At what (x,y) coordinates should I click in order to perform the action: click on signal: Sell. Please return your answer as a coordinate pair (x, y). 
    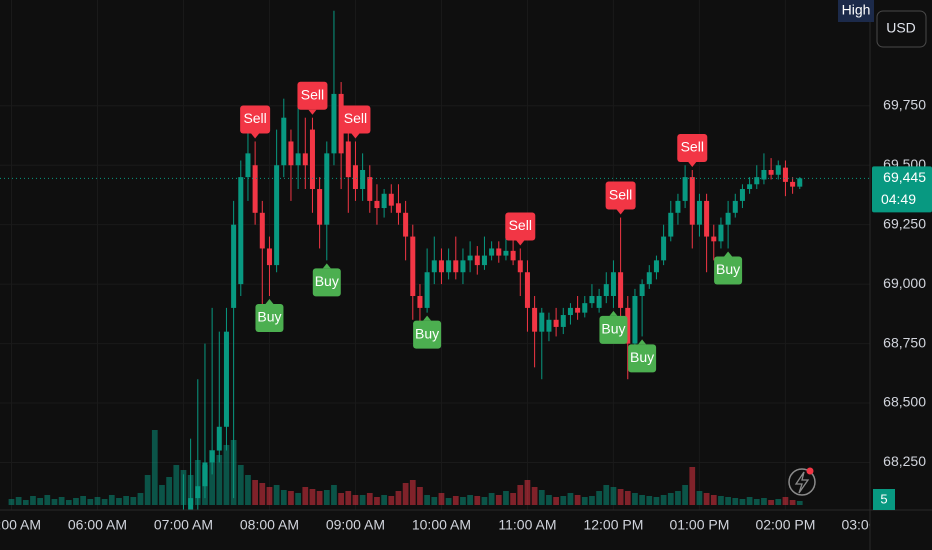
    Looking at the image, I should click on (692, 150).